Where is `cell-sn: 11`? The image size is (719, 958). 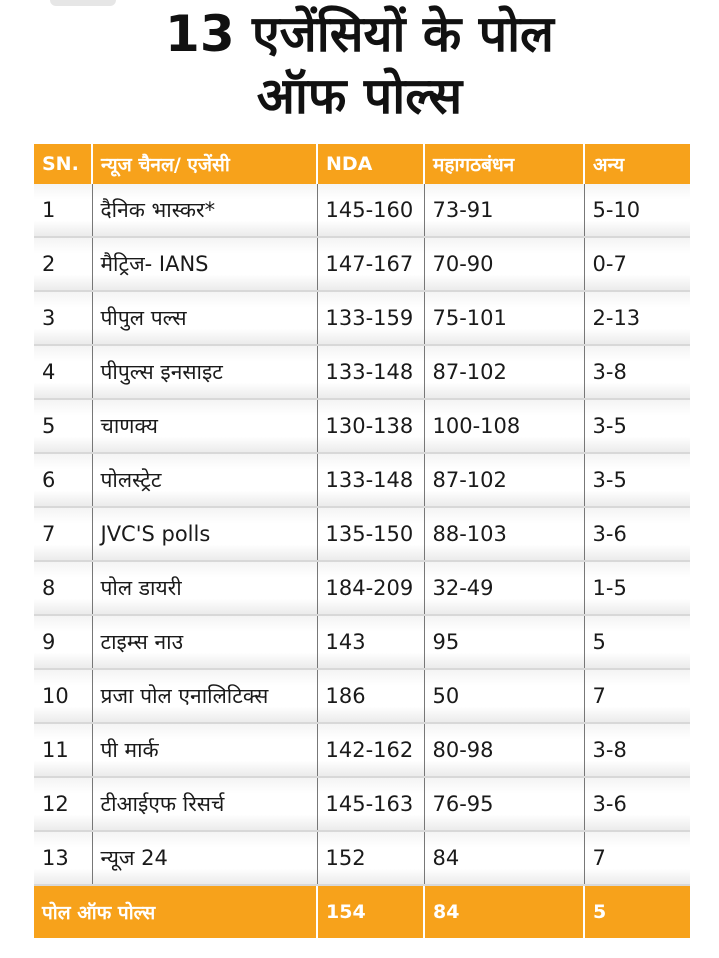 cell-sn: 11 is located at coordinates (63, 750).